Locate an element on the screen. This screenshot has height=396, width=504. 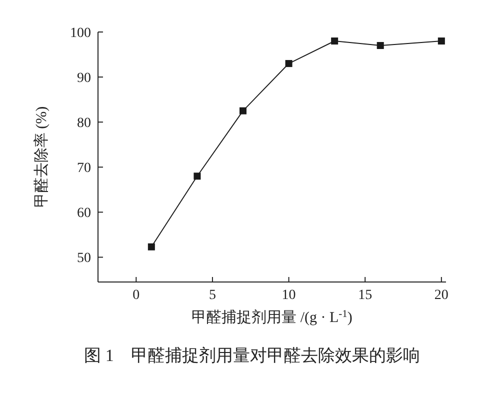
x-tick-label: 10 is located at coordinates (289, 295).